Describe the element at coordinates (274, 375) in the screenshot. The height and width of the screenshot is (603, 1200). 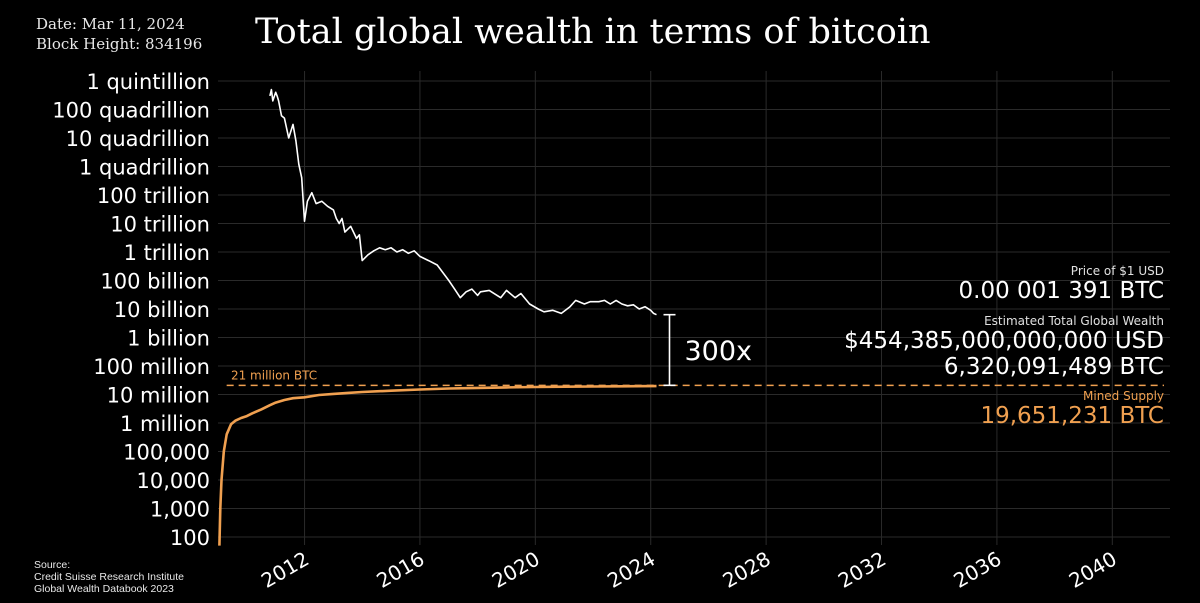
I see `reference-line-label: 21 million BTC` at that location.